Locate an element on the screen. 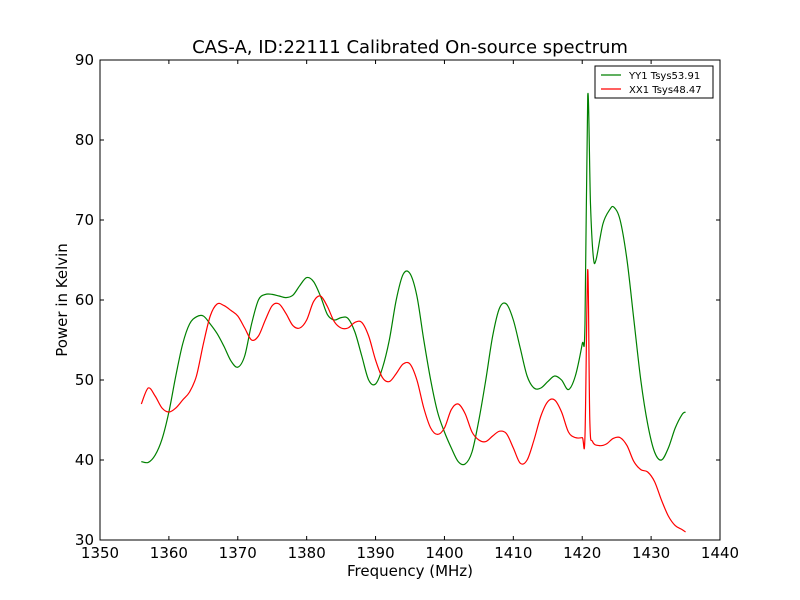  x-axis-label: Frequency (MHz) is located at coordinates (410, 571).